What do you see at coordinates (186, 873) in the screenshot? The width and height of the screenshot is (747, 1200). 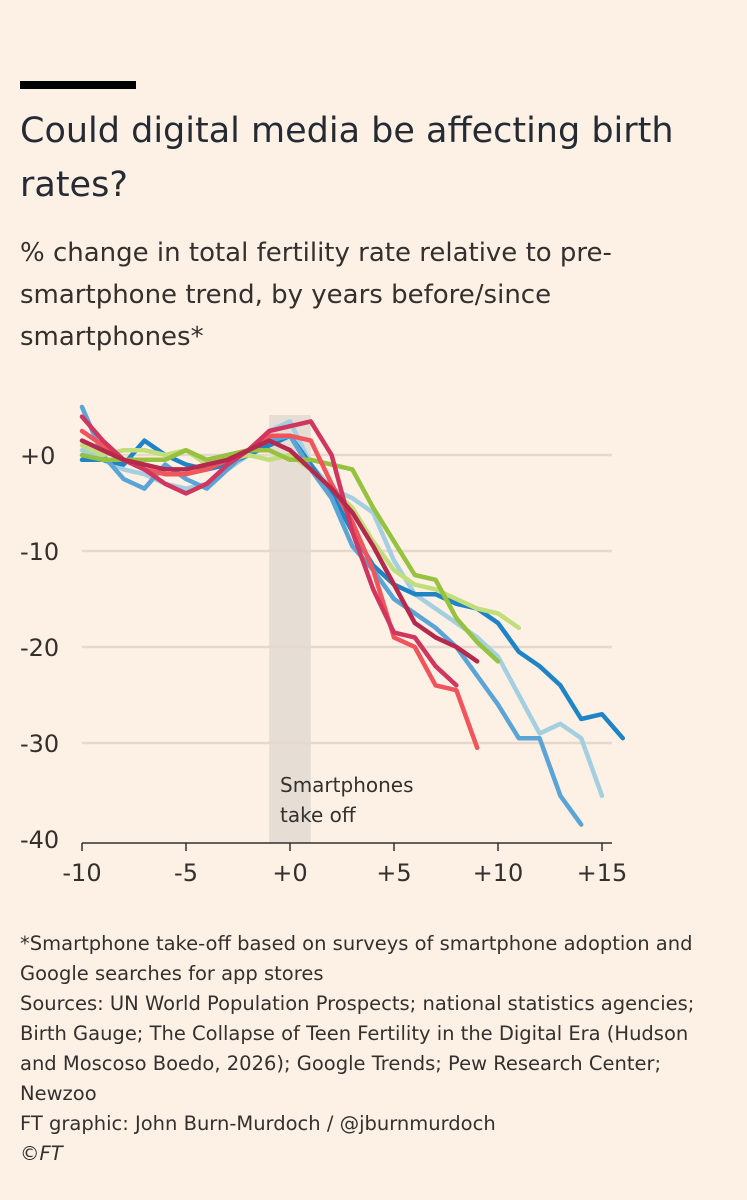 I see `x-tick-label: -5` at bounding box center [186, 873].